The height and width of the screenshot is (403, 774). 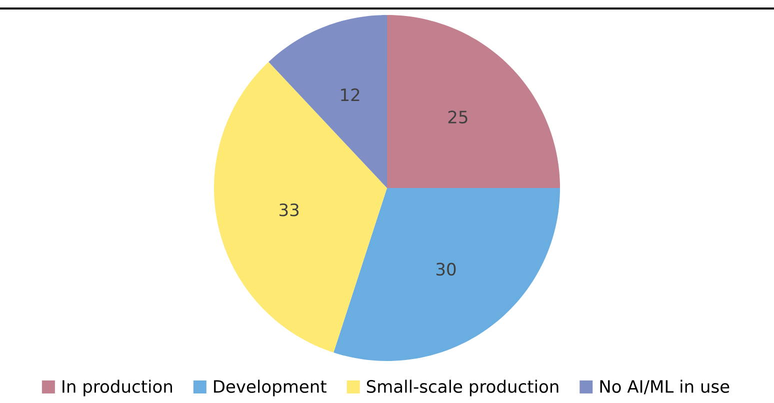 What do you see at coordinates (117, 388) in the screenshot?
I see `legend-label: In production` at bounding box center [117, 388].